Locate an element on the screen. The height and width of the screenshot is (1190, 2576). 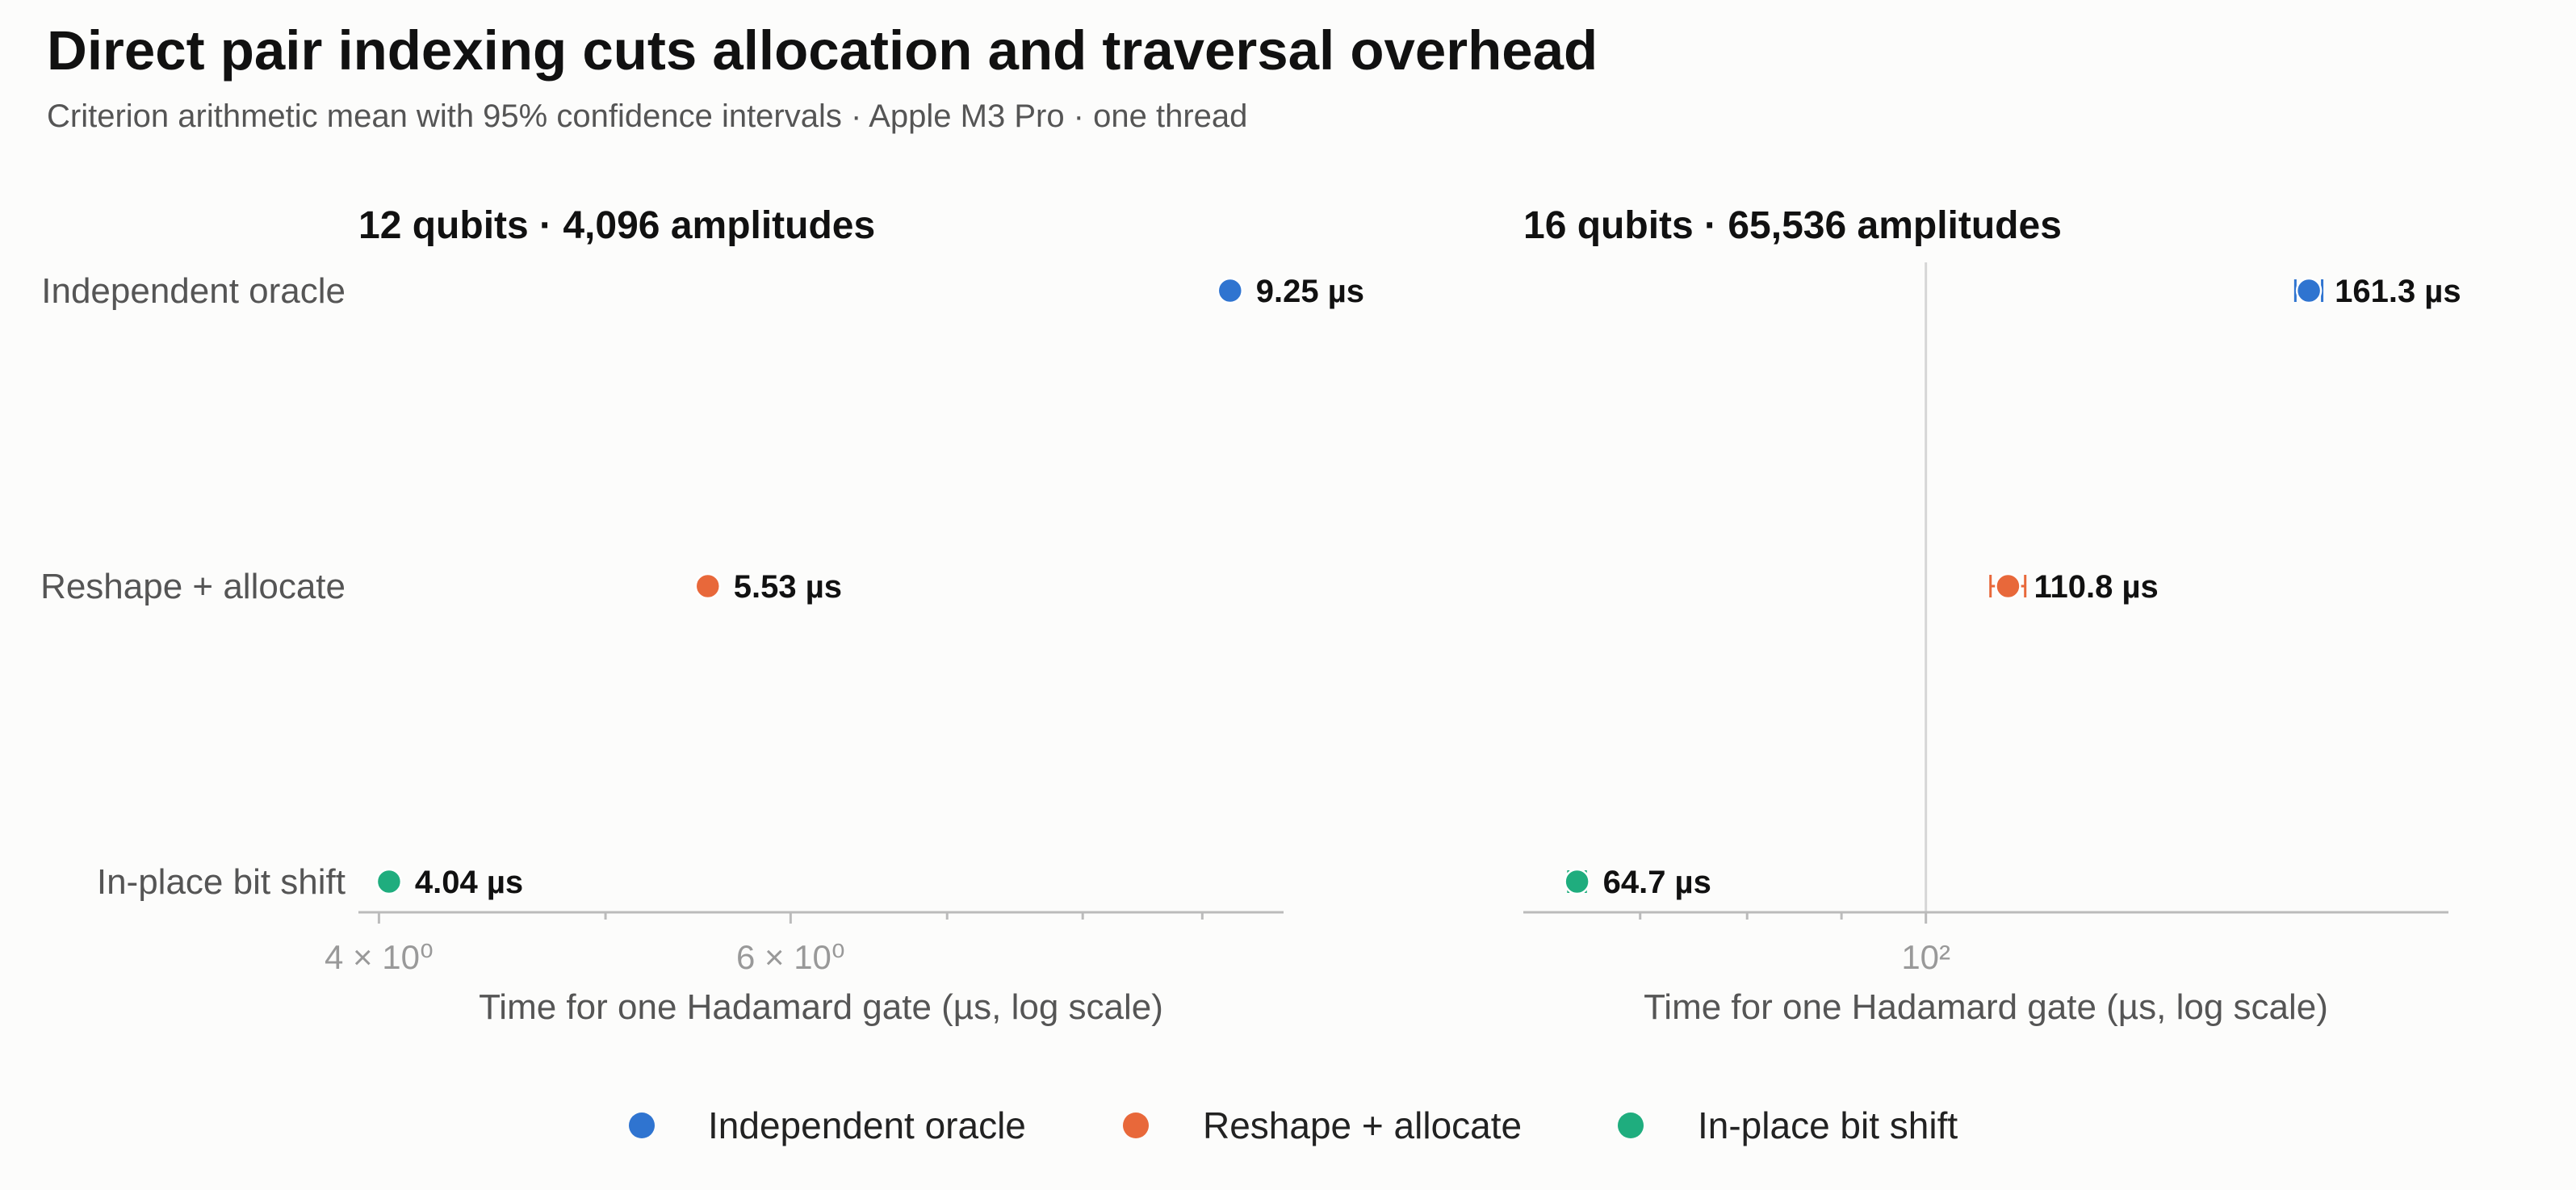
panel-title: 12 qubits · 4,096 amplitudes is located at coordinates (616, 225).